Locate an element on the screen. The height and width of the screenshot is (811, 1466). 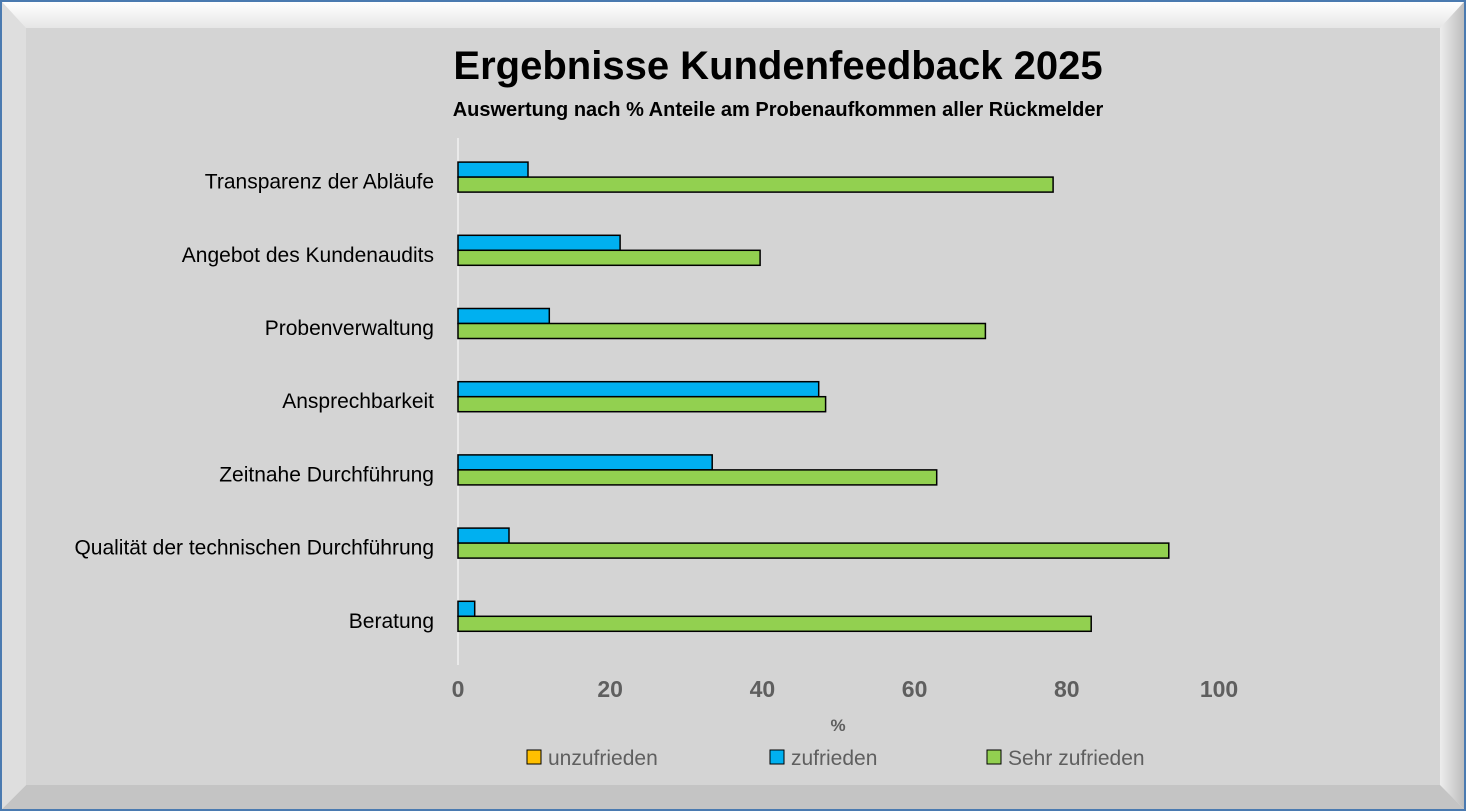
legend-swatch-unzufrieden is located at coordinates (534, 757).